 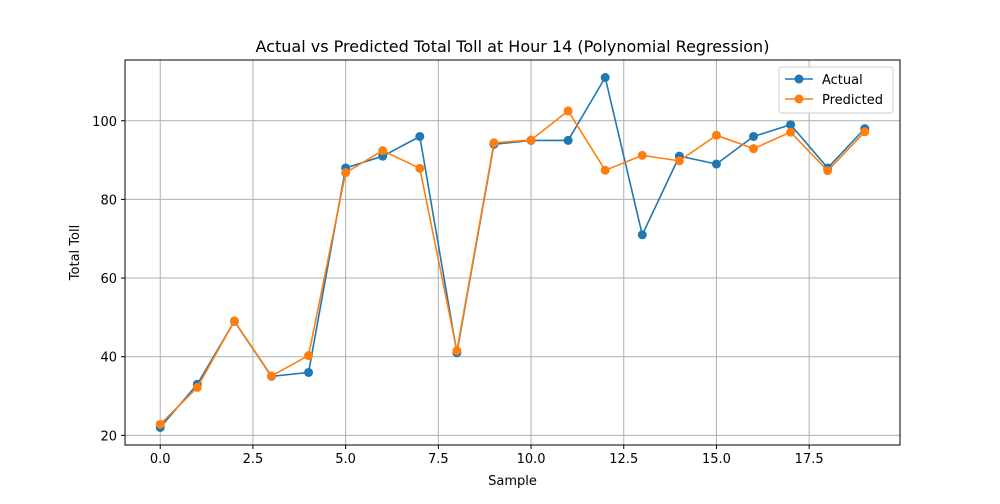 What do you see at coordinates (716, 459) in the screenshot?
I see `x-tick-label: 15.0` at bounding box center [716, 459].